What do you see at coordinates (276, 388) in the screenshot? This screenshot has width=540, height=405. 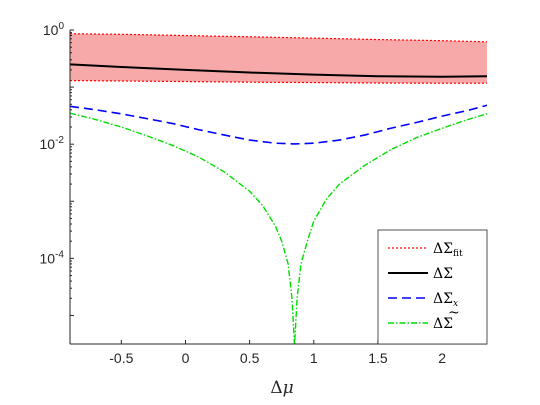 I see `x-axis-label-delta: Δ` at bounding box center [276, 388].